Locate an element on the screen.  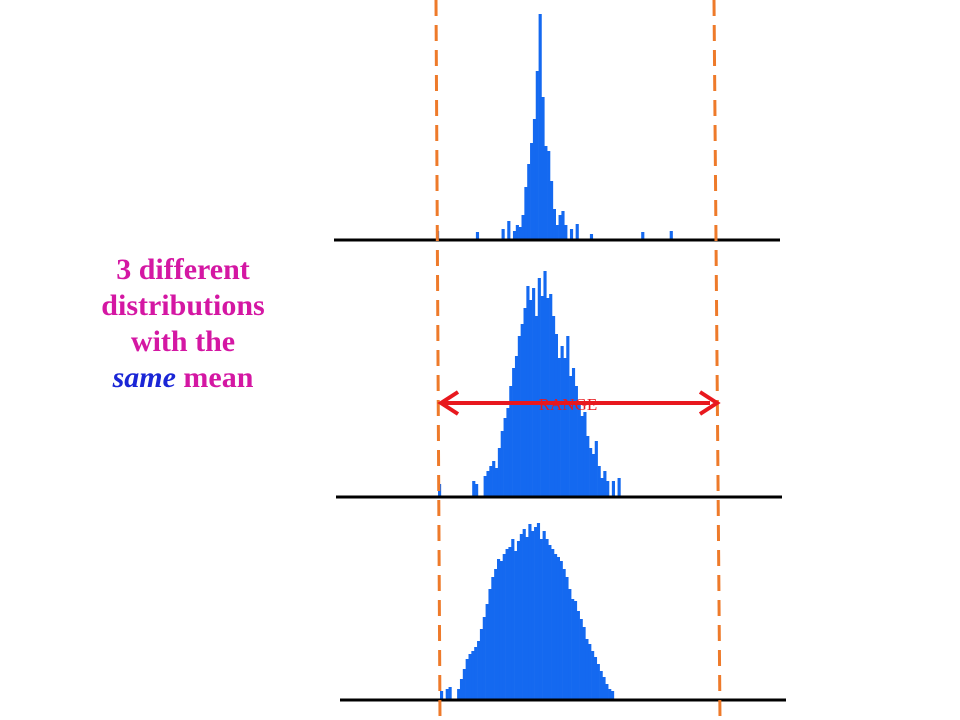
caption-line-3: with the is located at coordinates (183, 341).